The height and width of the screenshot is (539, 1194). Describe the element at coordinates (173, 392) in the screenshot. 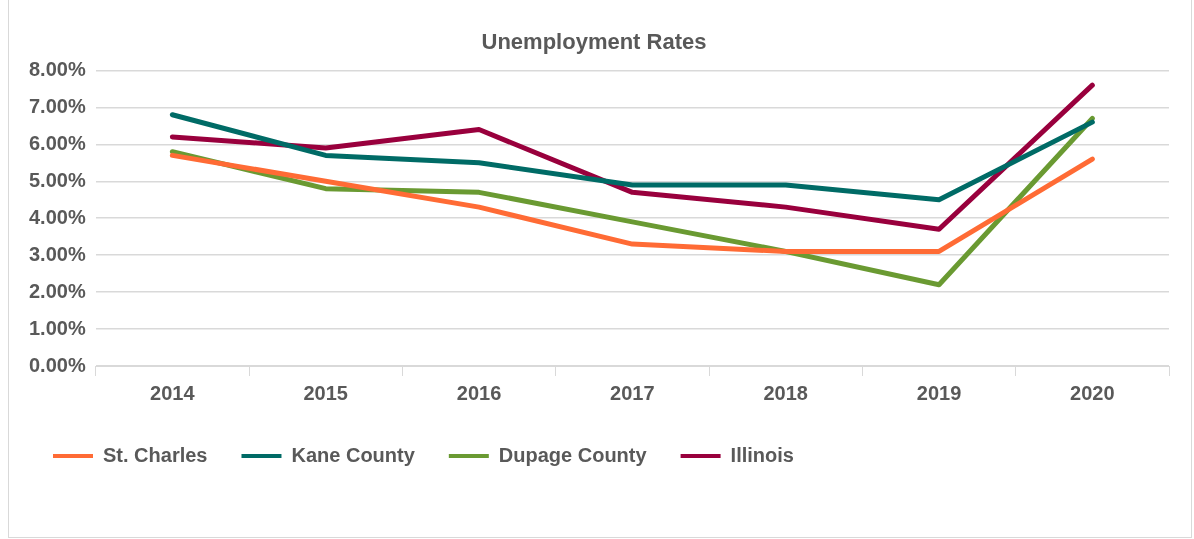

I see `x-tick-label: 2014` at that location.